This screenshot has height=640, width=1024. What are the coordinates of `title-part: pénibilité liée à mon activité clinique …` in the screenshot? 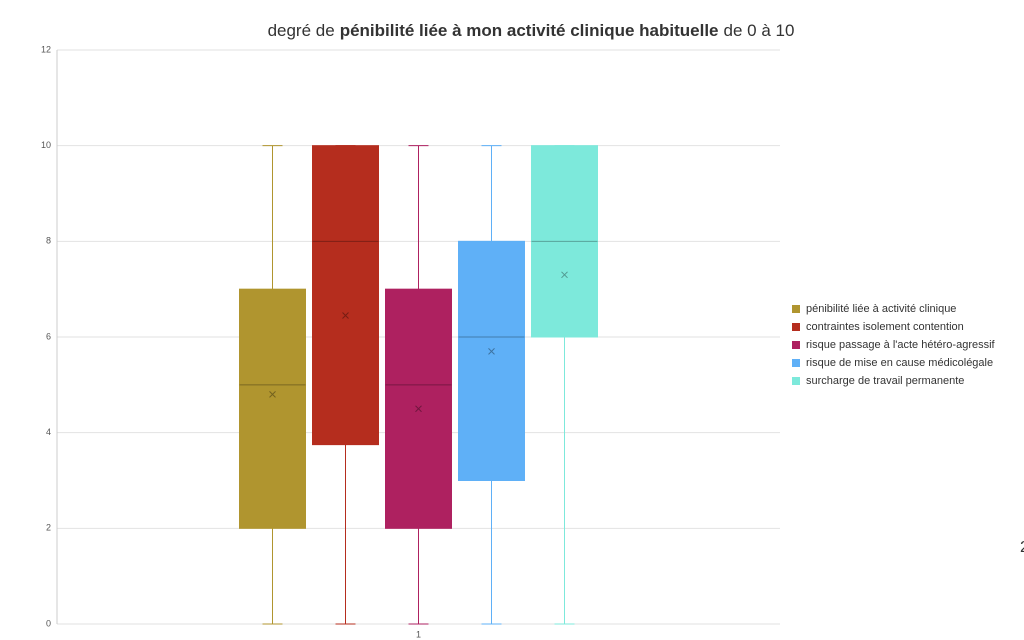 It's located at (529, 30).